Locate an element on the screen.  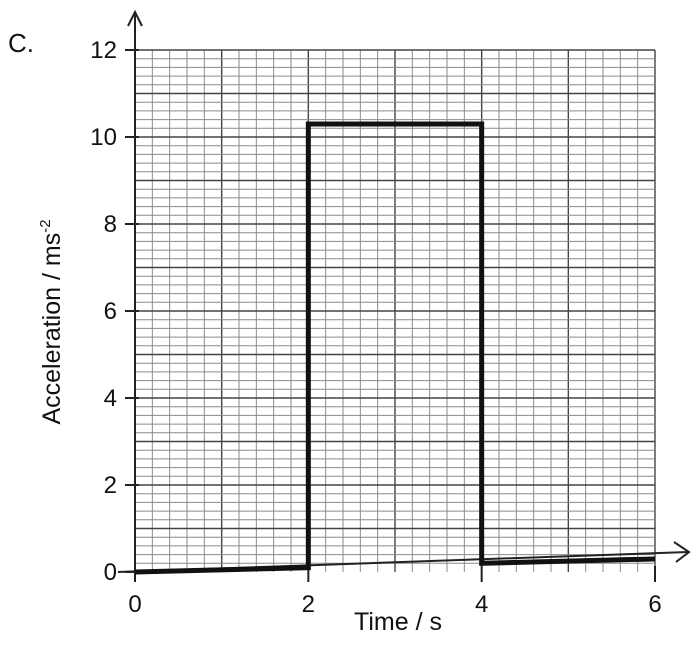
x-tick-label: 0 is located at coordinates (134, 604).